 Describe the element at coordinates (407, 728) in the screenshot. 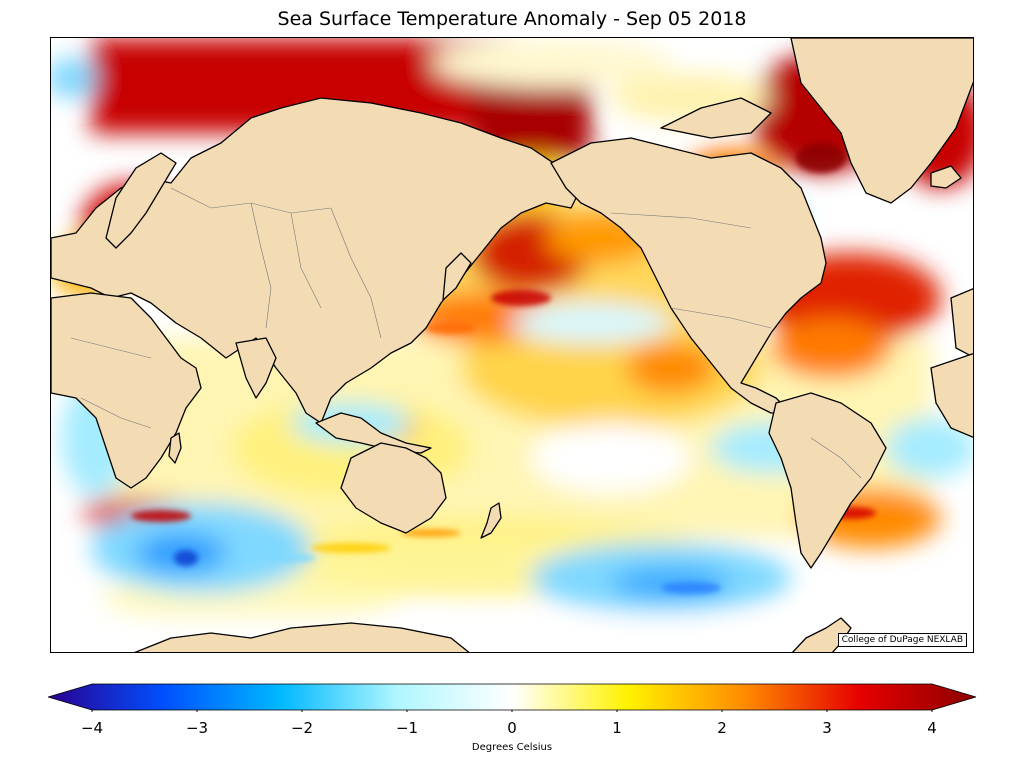

I see `colorbar-tick-label: −1` at that location.